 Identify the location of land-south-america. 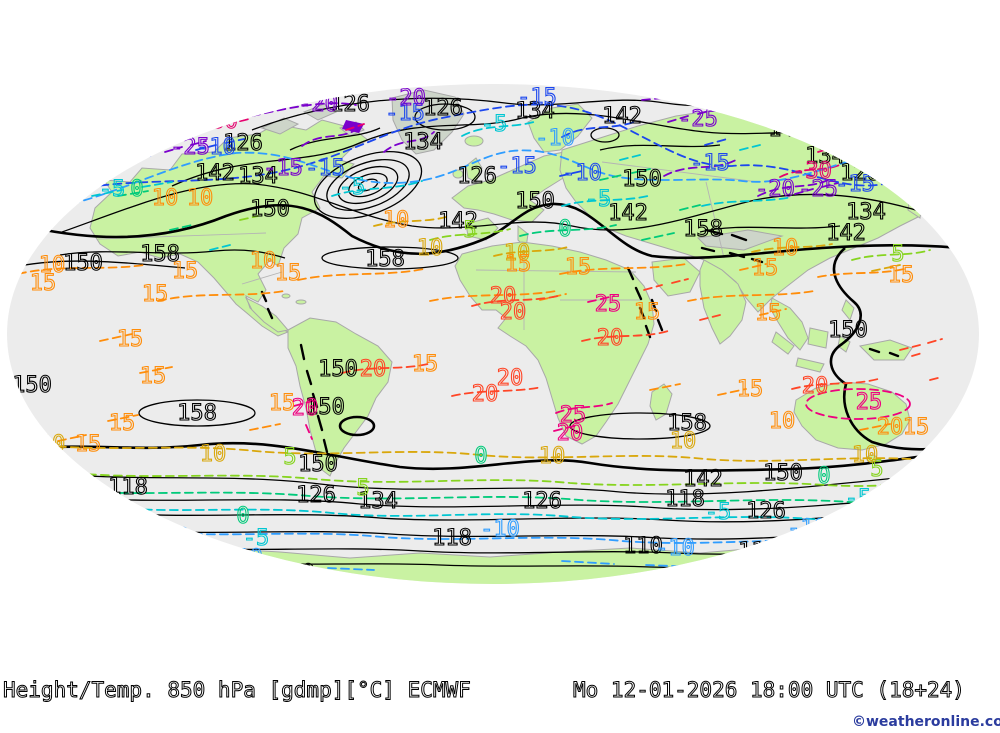
(340, 397).